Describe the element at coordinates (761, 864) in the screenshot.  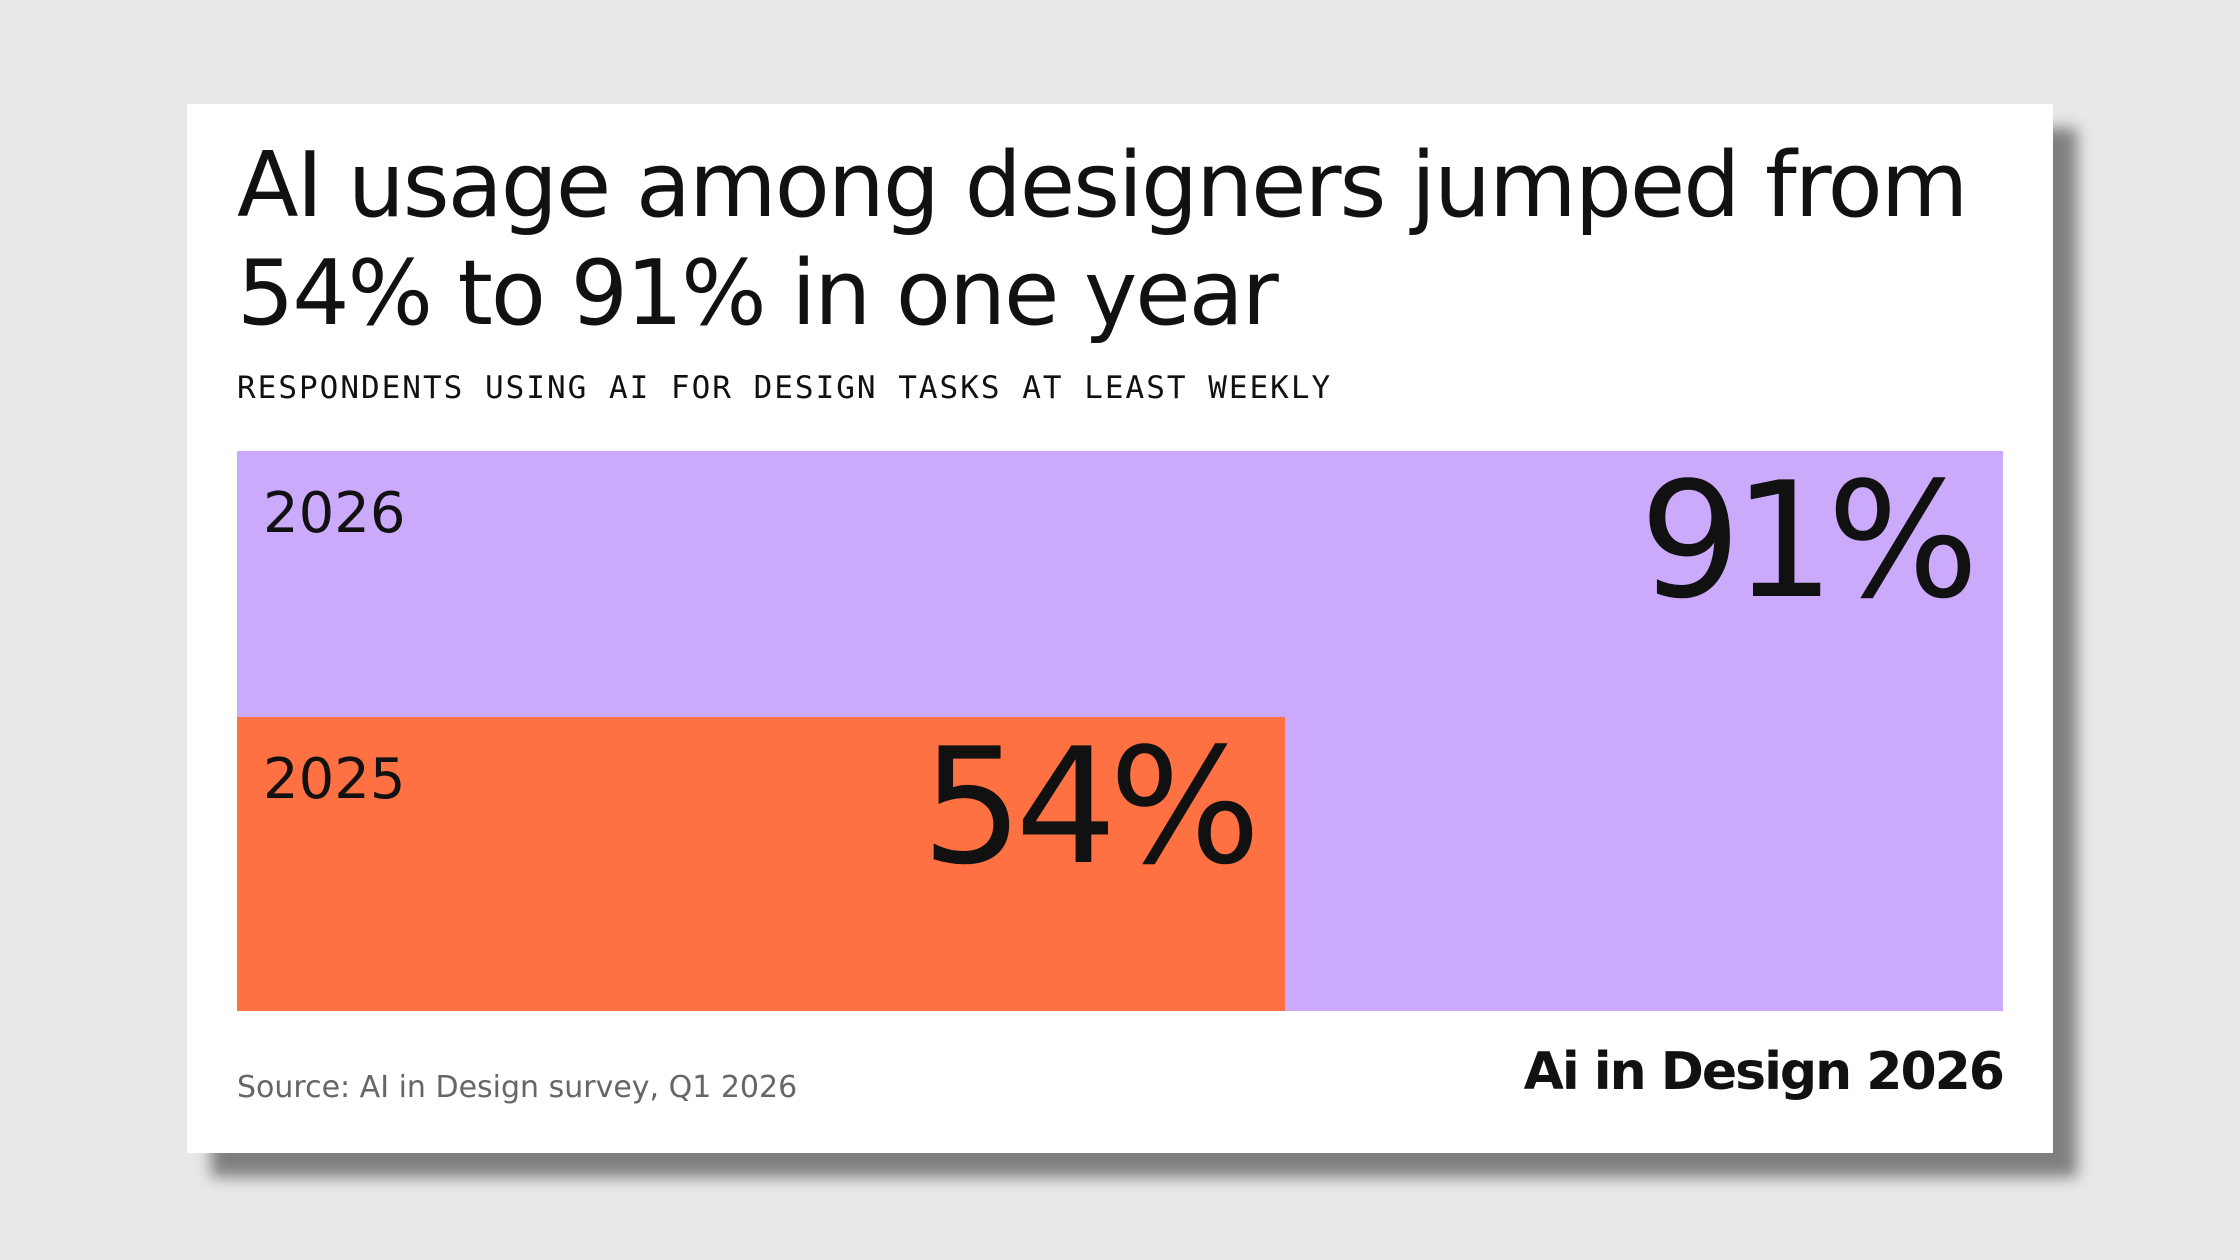
I see `bar: 2025 54%` at that location.